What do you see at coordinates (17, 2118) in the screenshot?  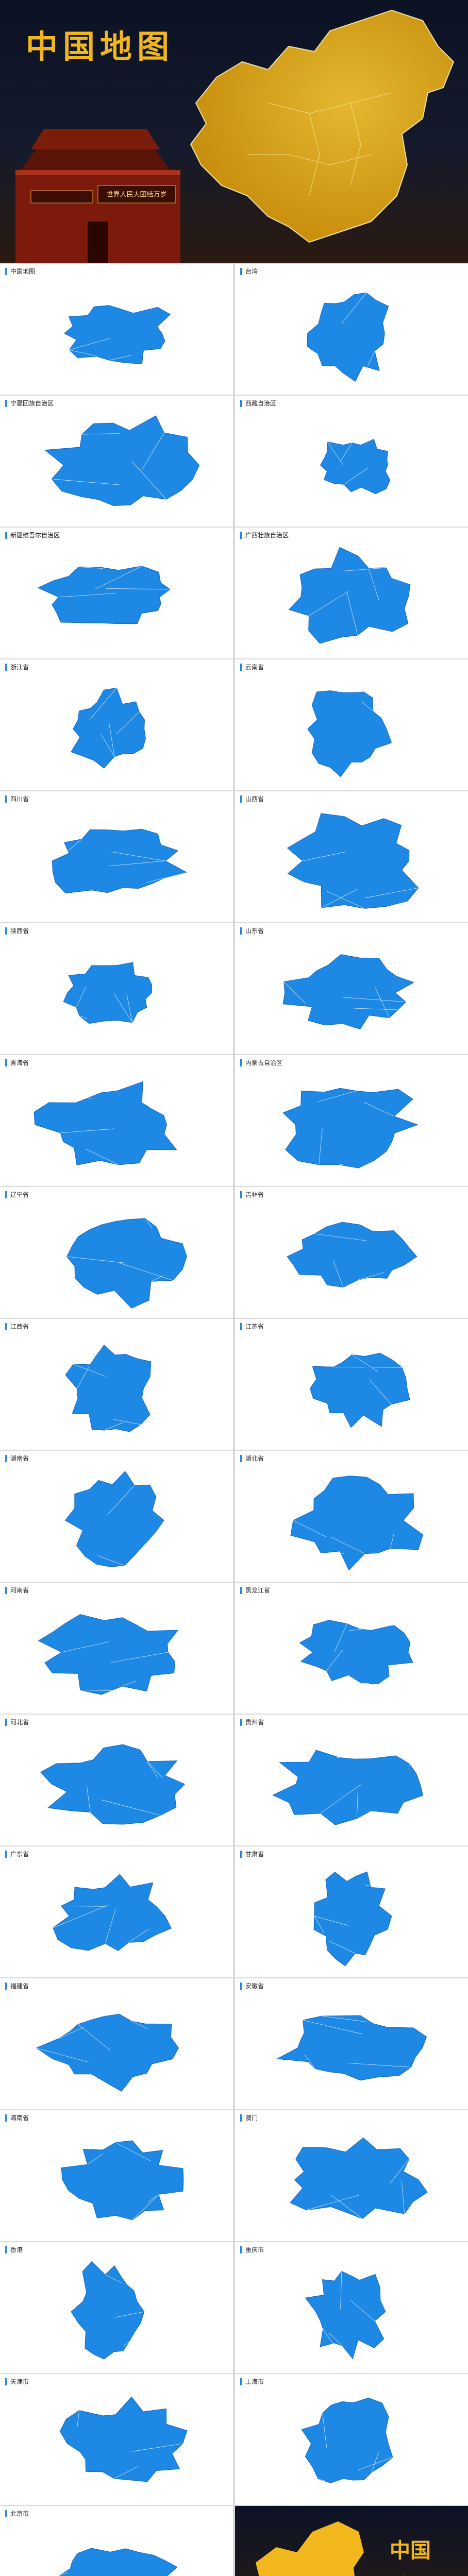 I see `slide-label: 海南省` at bounding box center [17, 2118].